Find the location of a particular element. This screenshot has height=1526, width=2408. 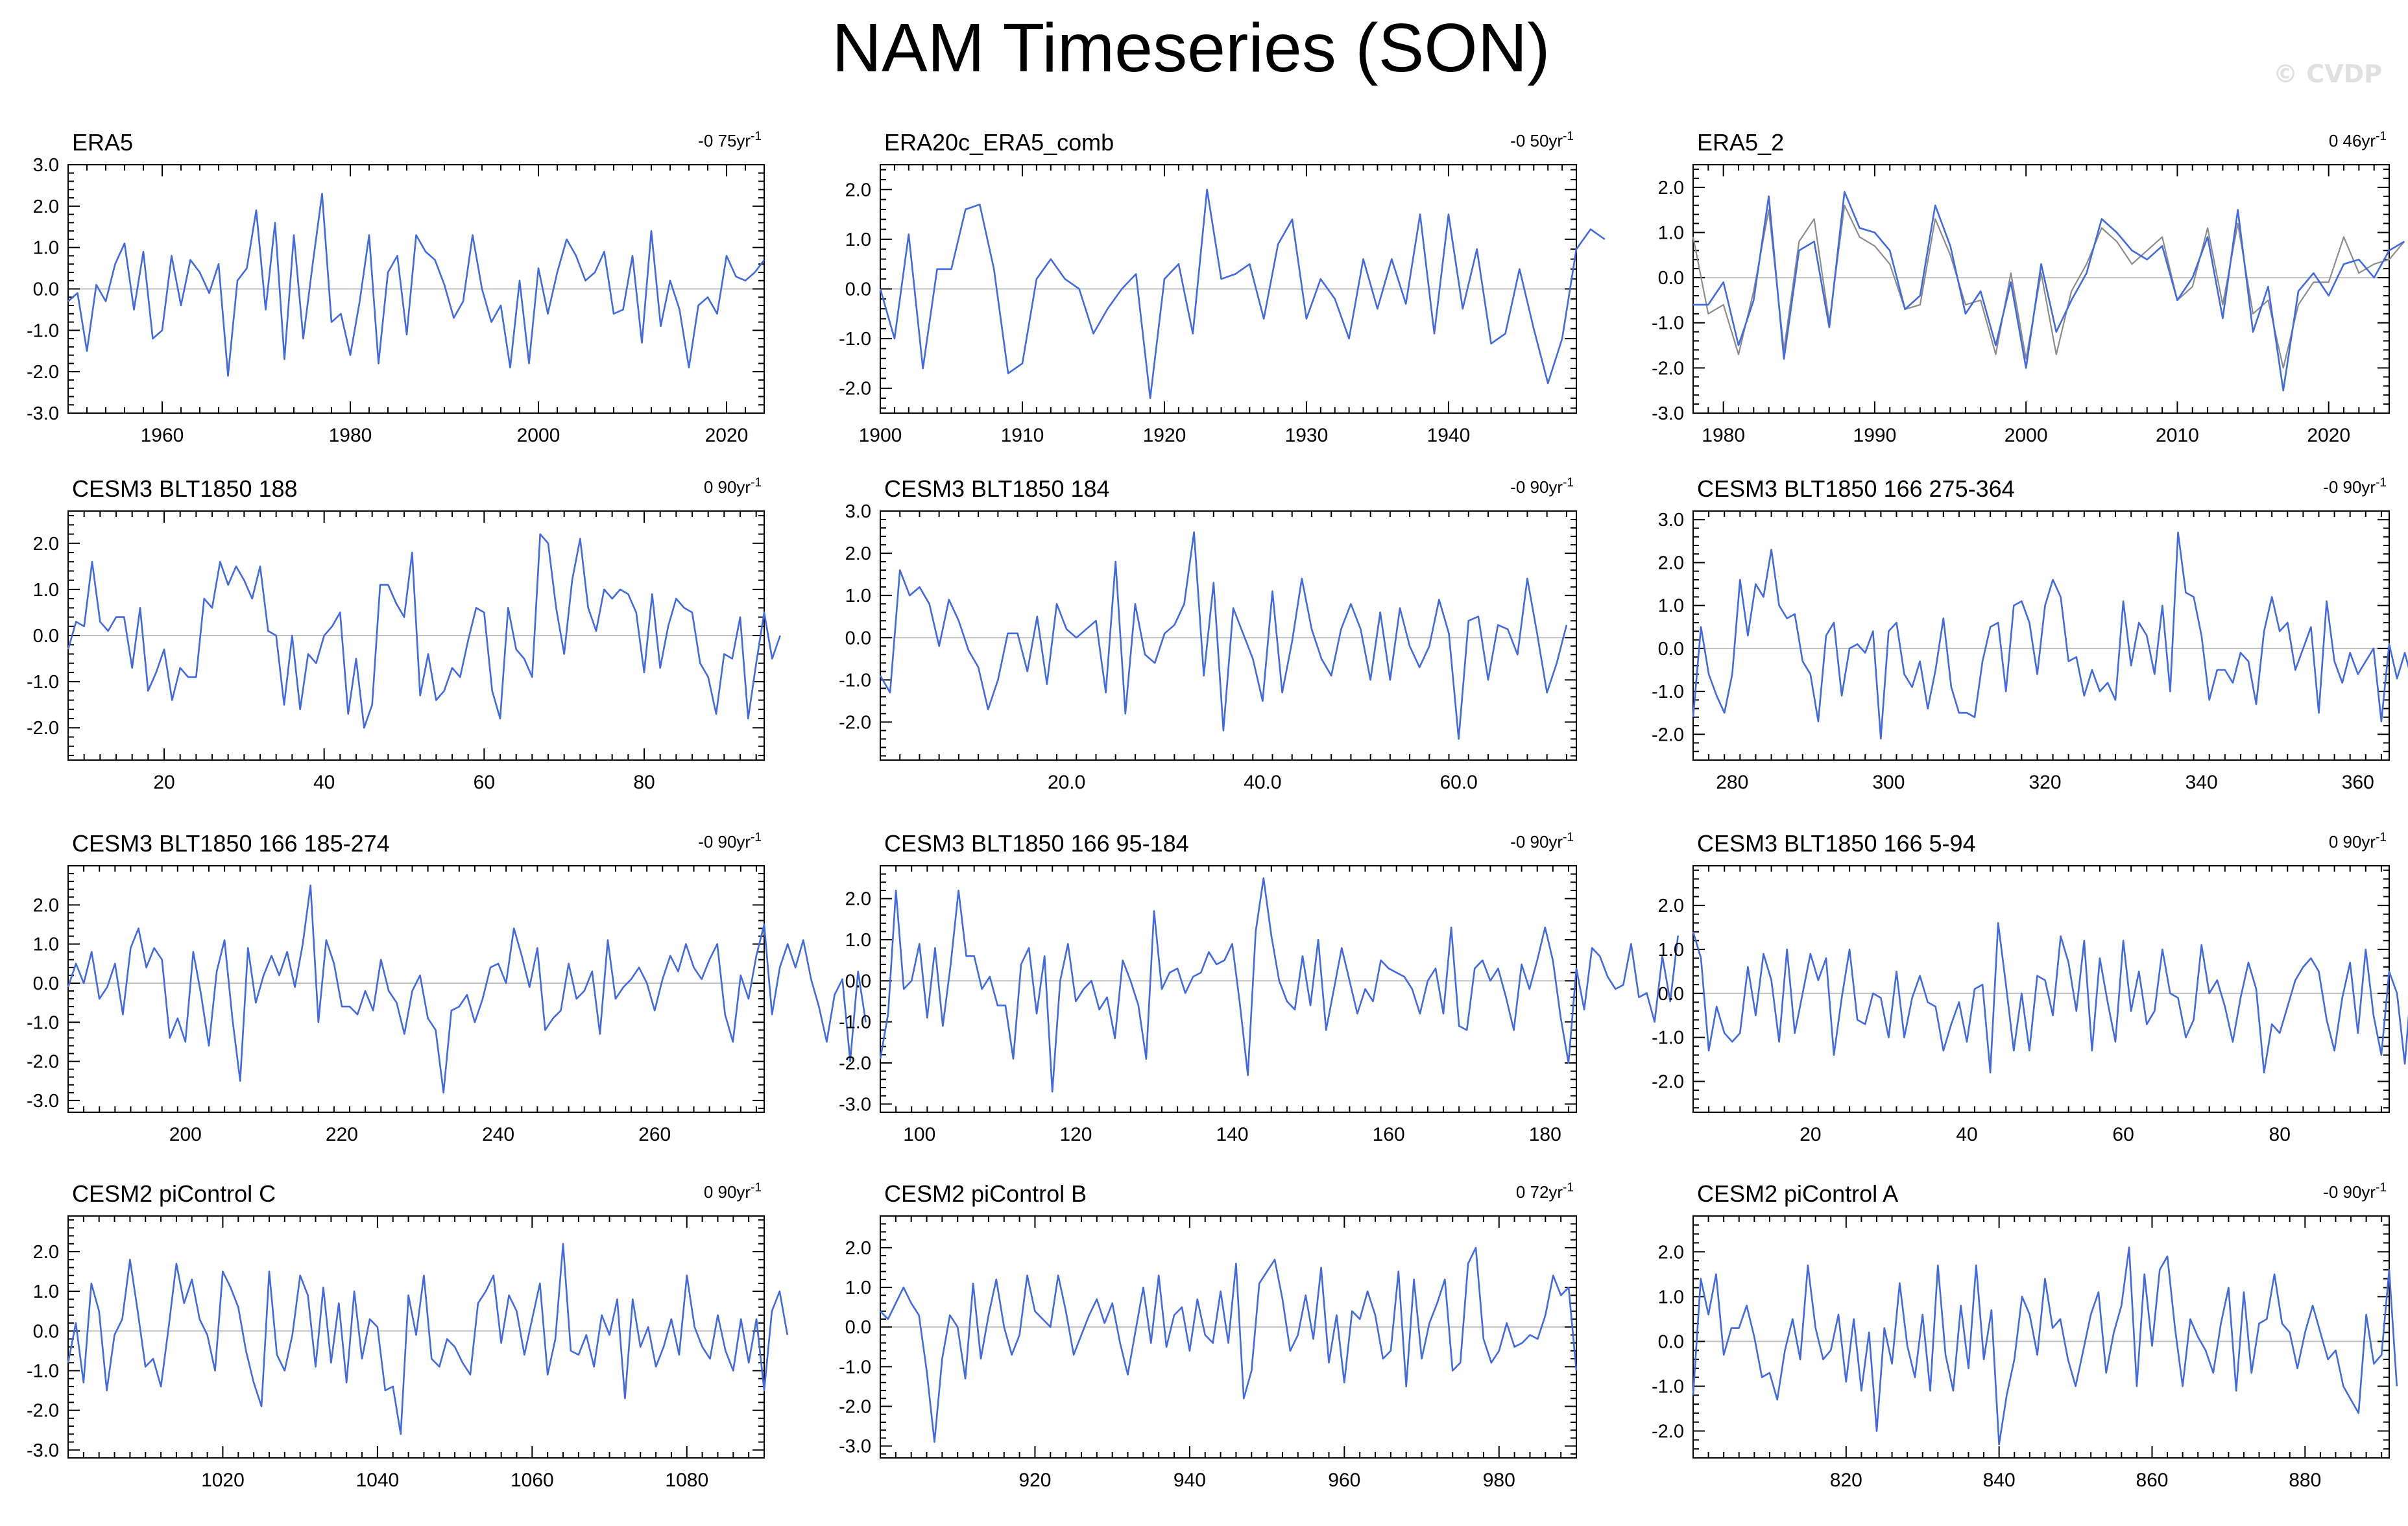

x-tick-label: 280 is located at coordinates (1732, 782).